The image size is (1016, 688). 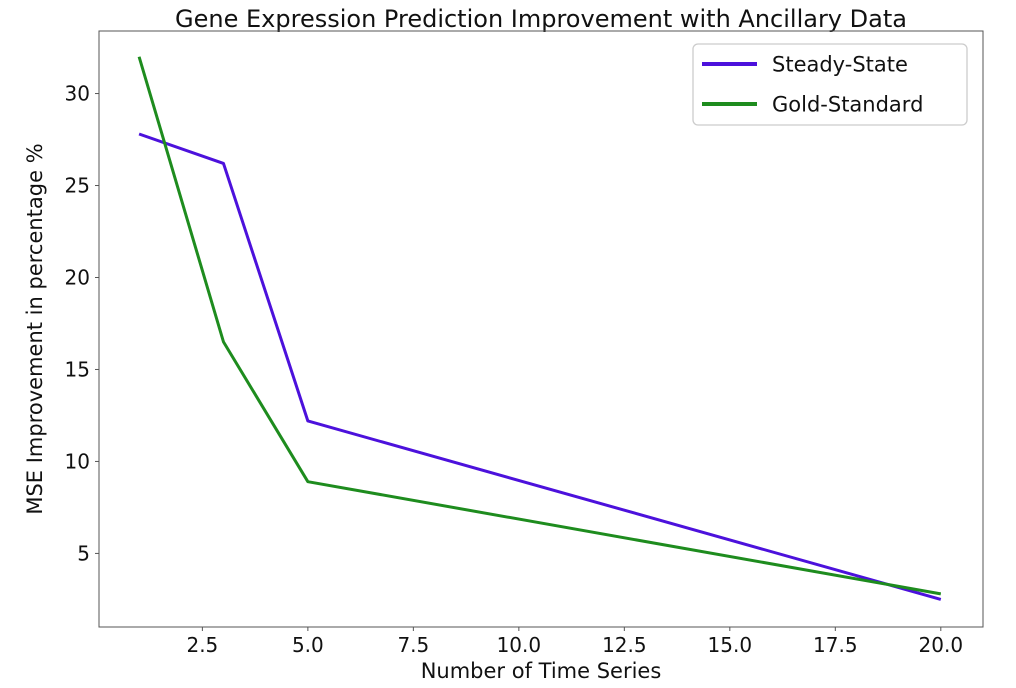 I want to click on legend-box, so click(x=830, y=84).